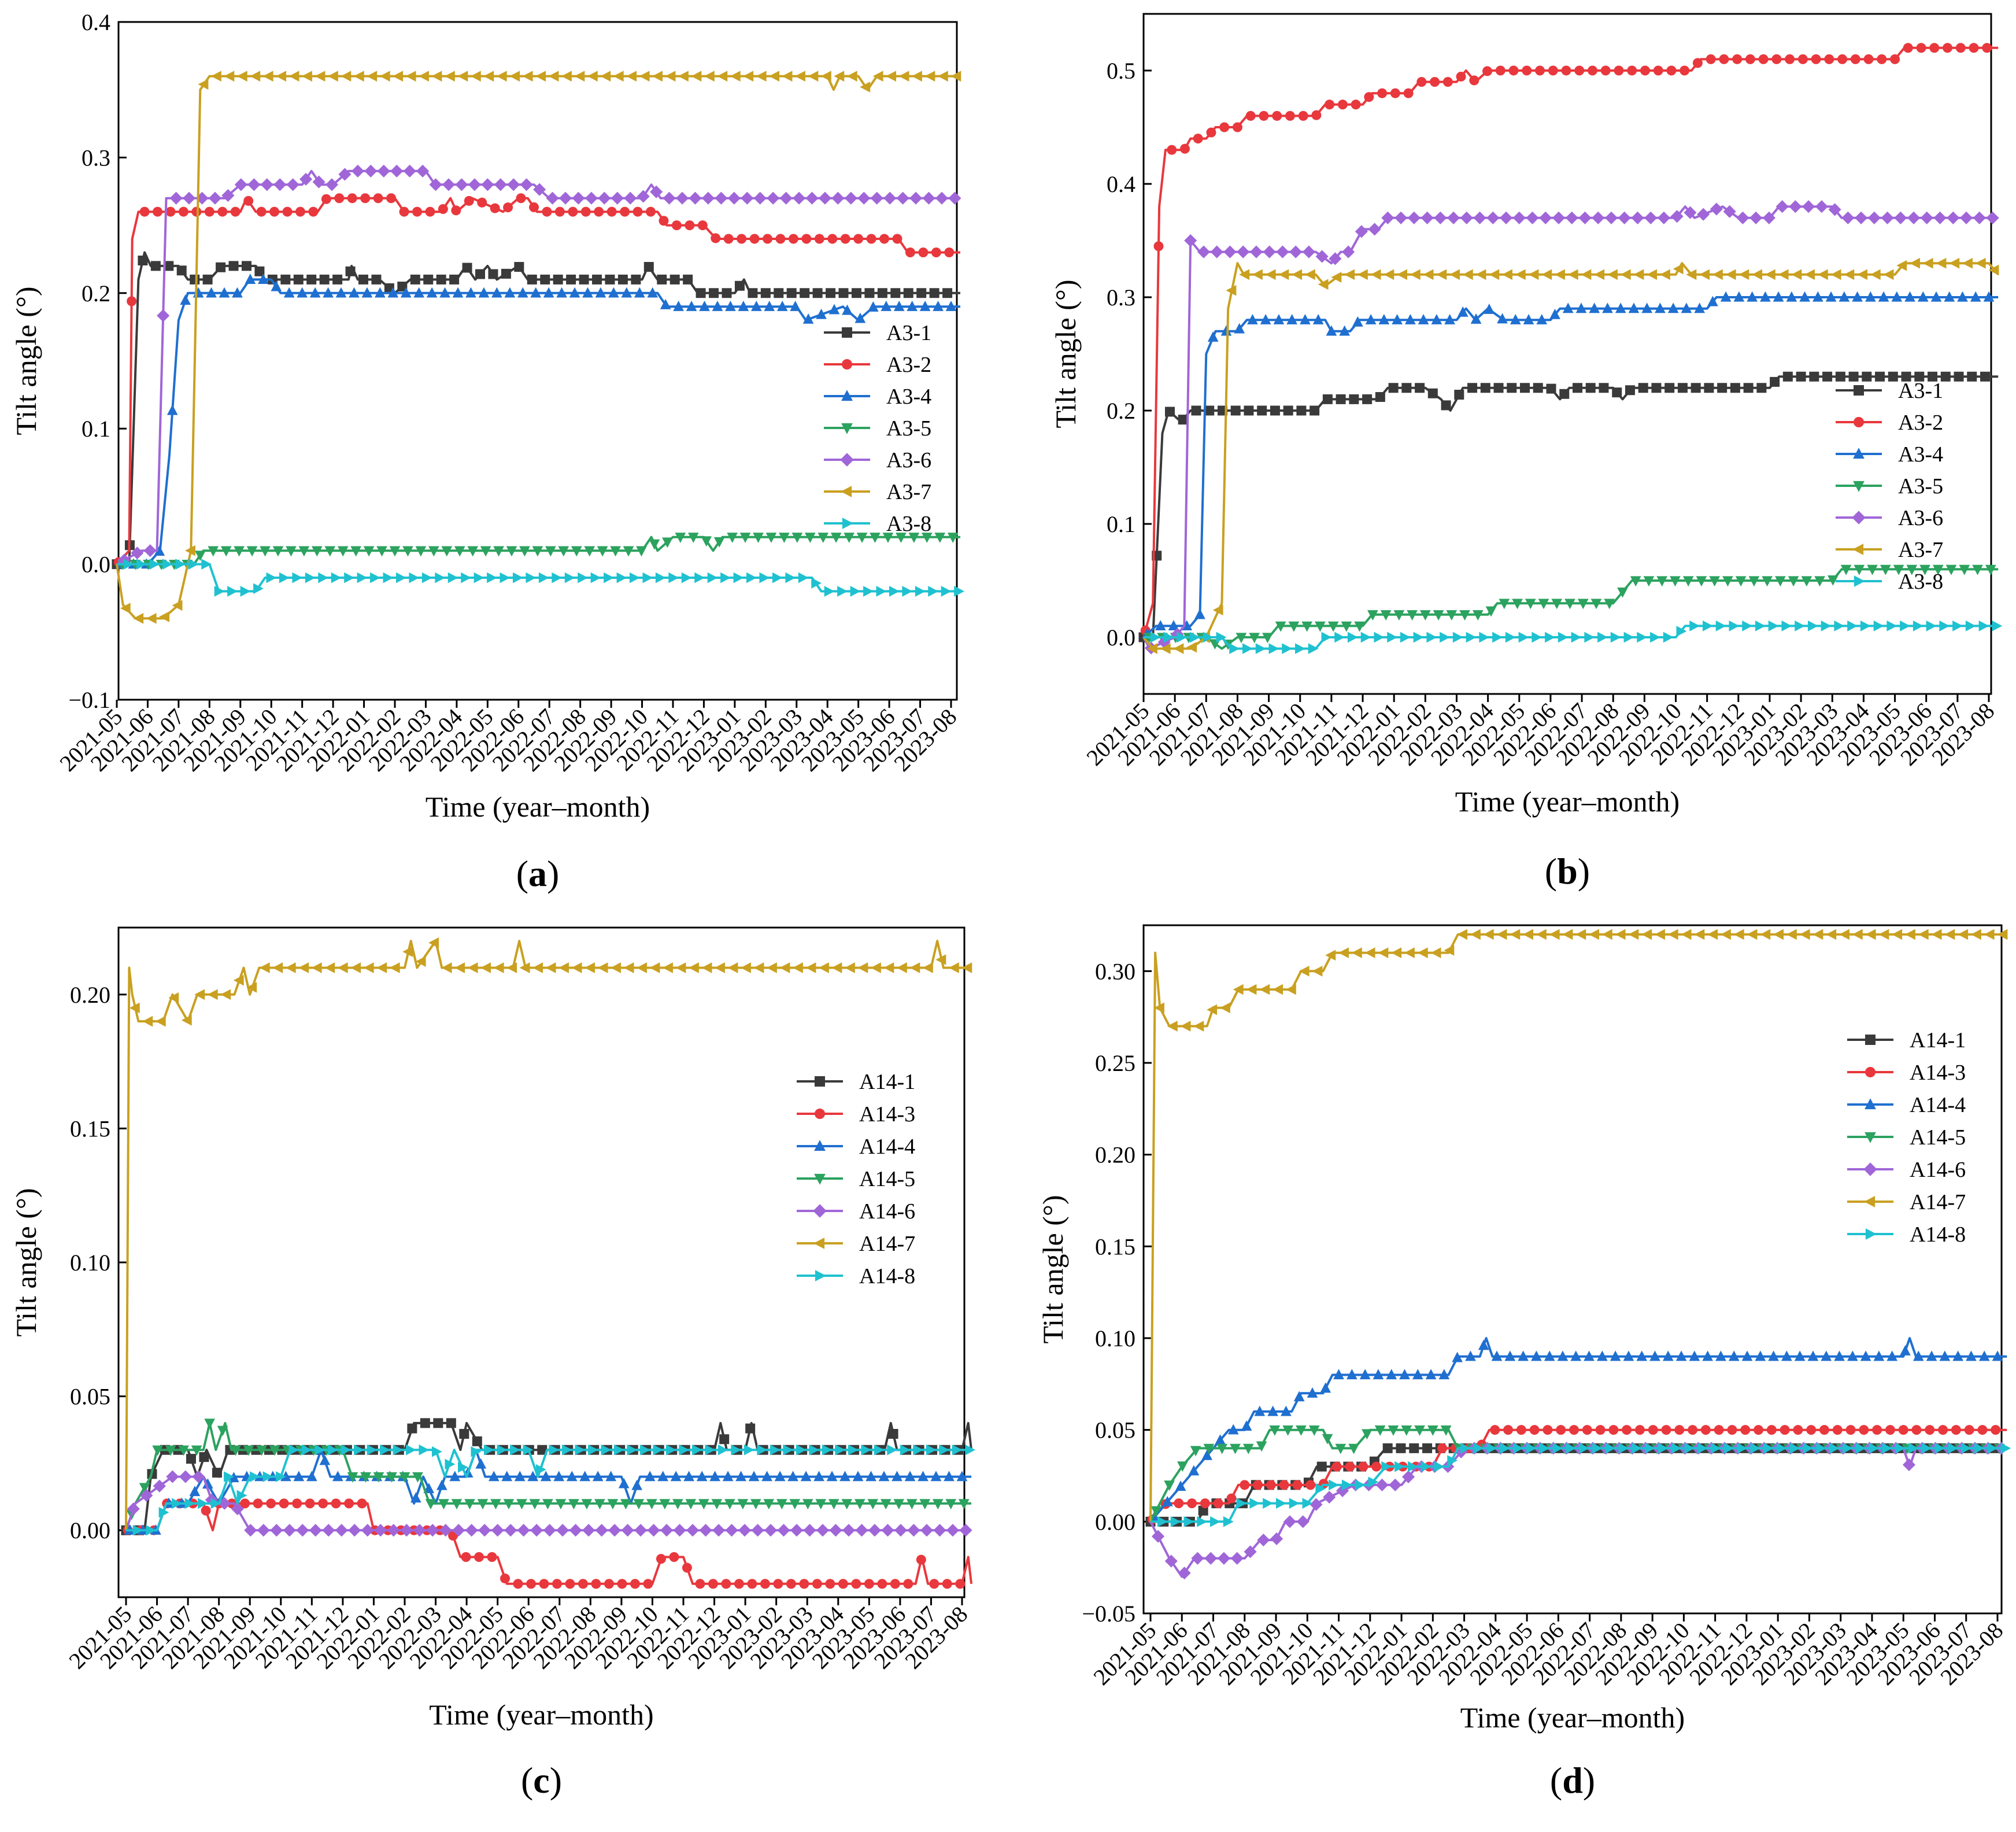 The image size is (2016, 1832). Describe the element at coordinates (908, 429) in the screenshot. I see `legend-label-A3-5: A3-5` at that location.